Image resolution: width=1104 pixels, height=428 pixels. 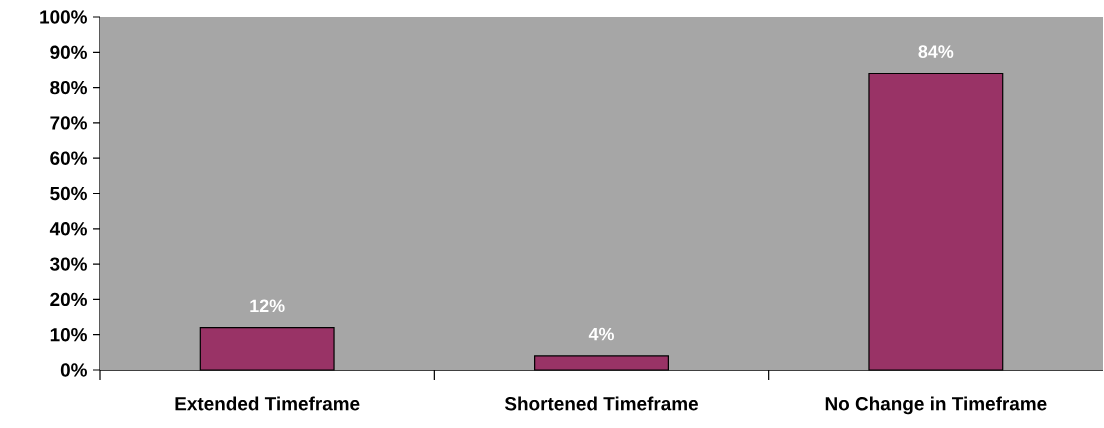 I want to click on x-tick-label: No Change in Timeframe, so click(x=936, y=405).